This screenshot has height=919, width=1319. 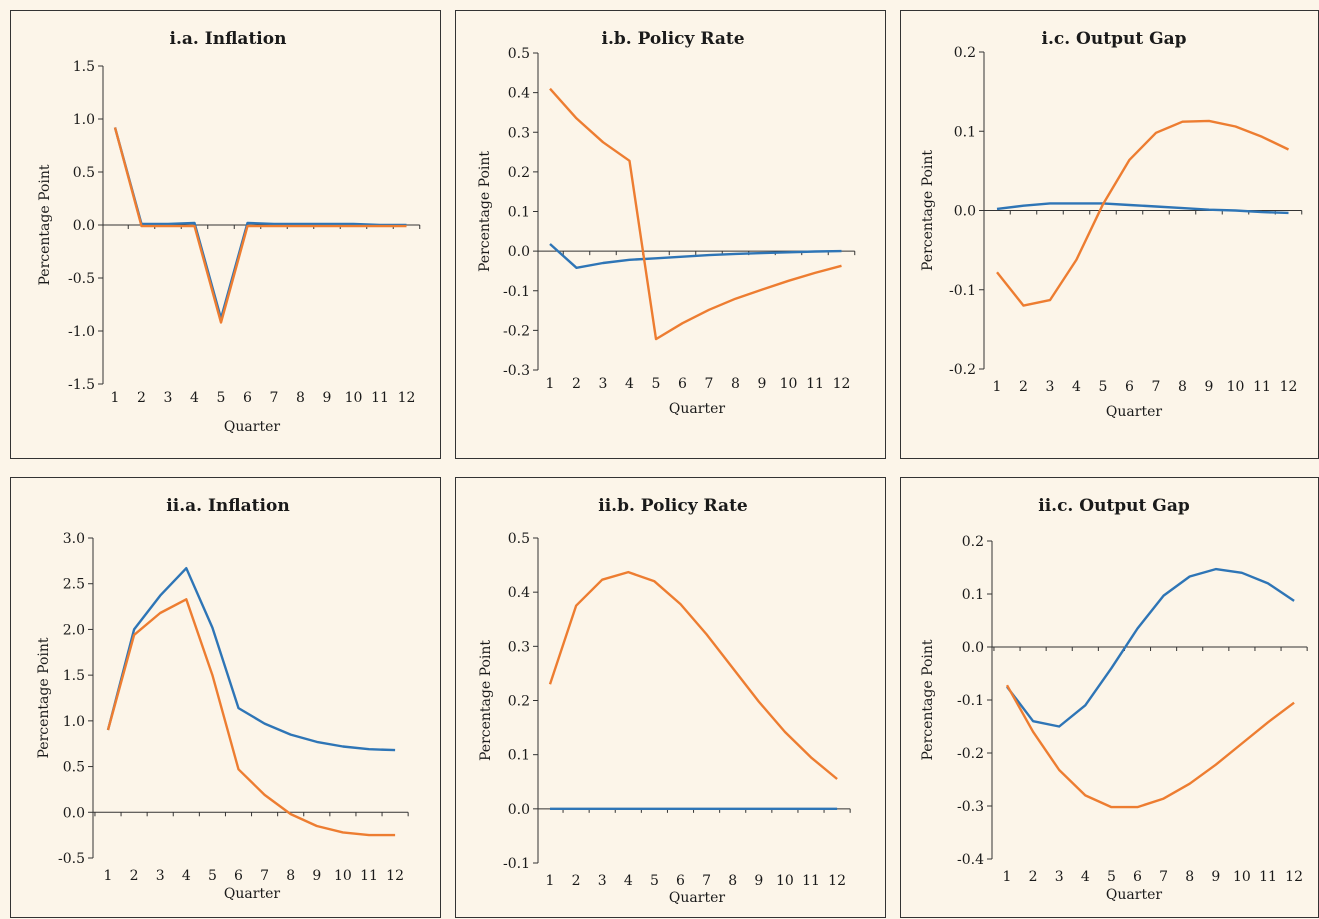 What do you see at coordinates (74, 539) in the screenshot?
I see `y-tick-label: 3.0` at bounding box center [74, 539].